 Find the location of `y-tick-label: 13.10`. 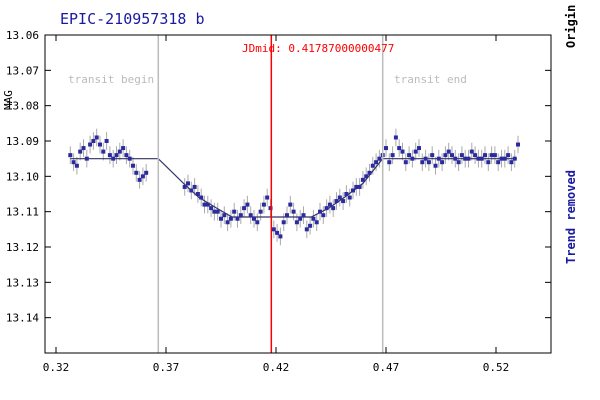

y-tick-label: 13.10 is located at coordinates (22, 176).